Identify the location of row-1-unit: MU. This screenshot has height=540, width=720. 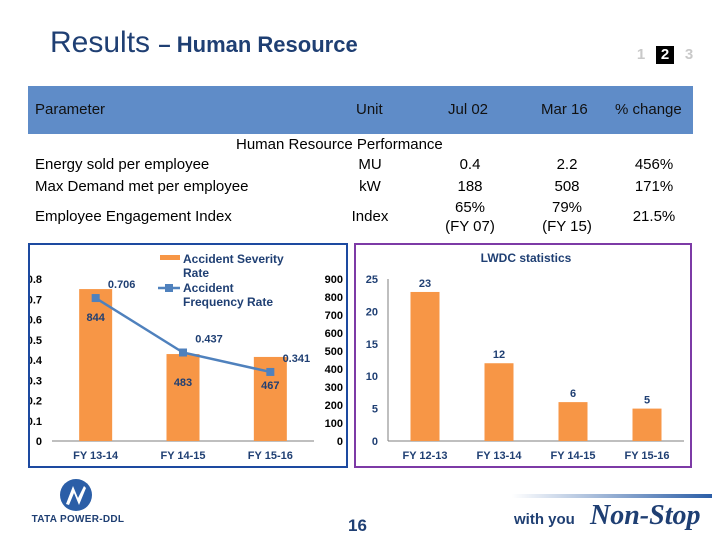
(370, 164).